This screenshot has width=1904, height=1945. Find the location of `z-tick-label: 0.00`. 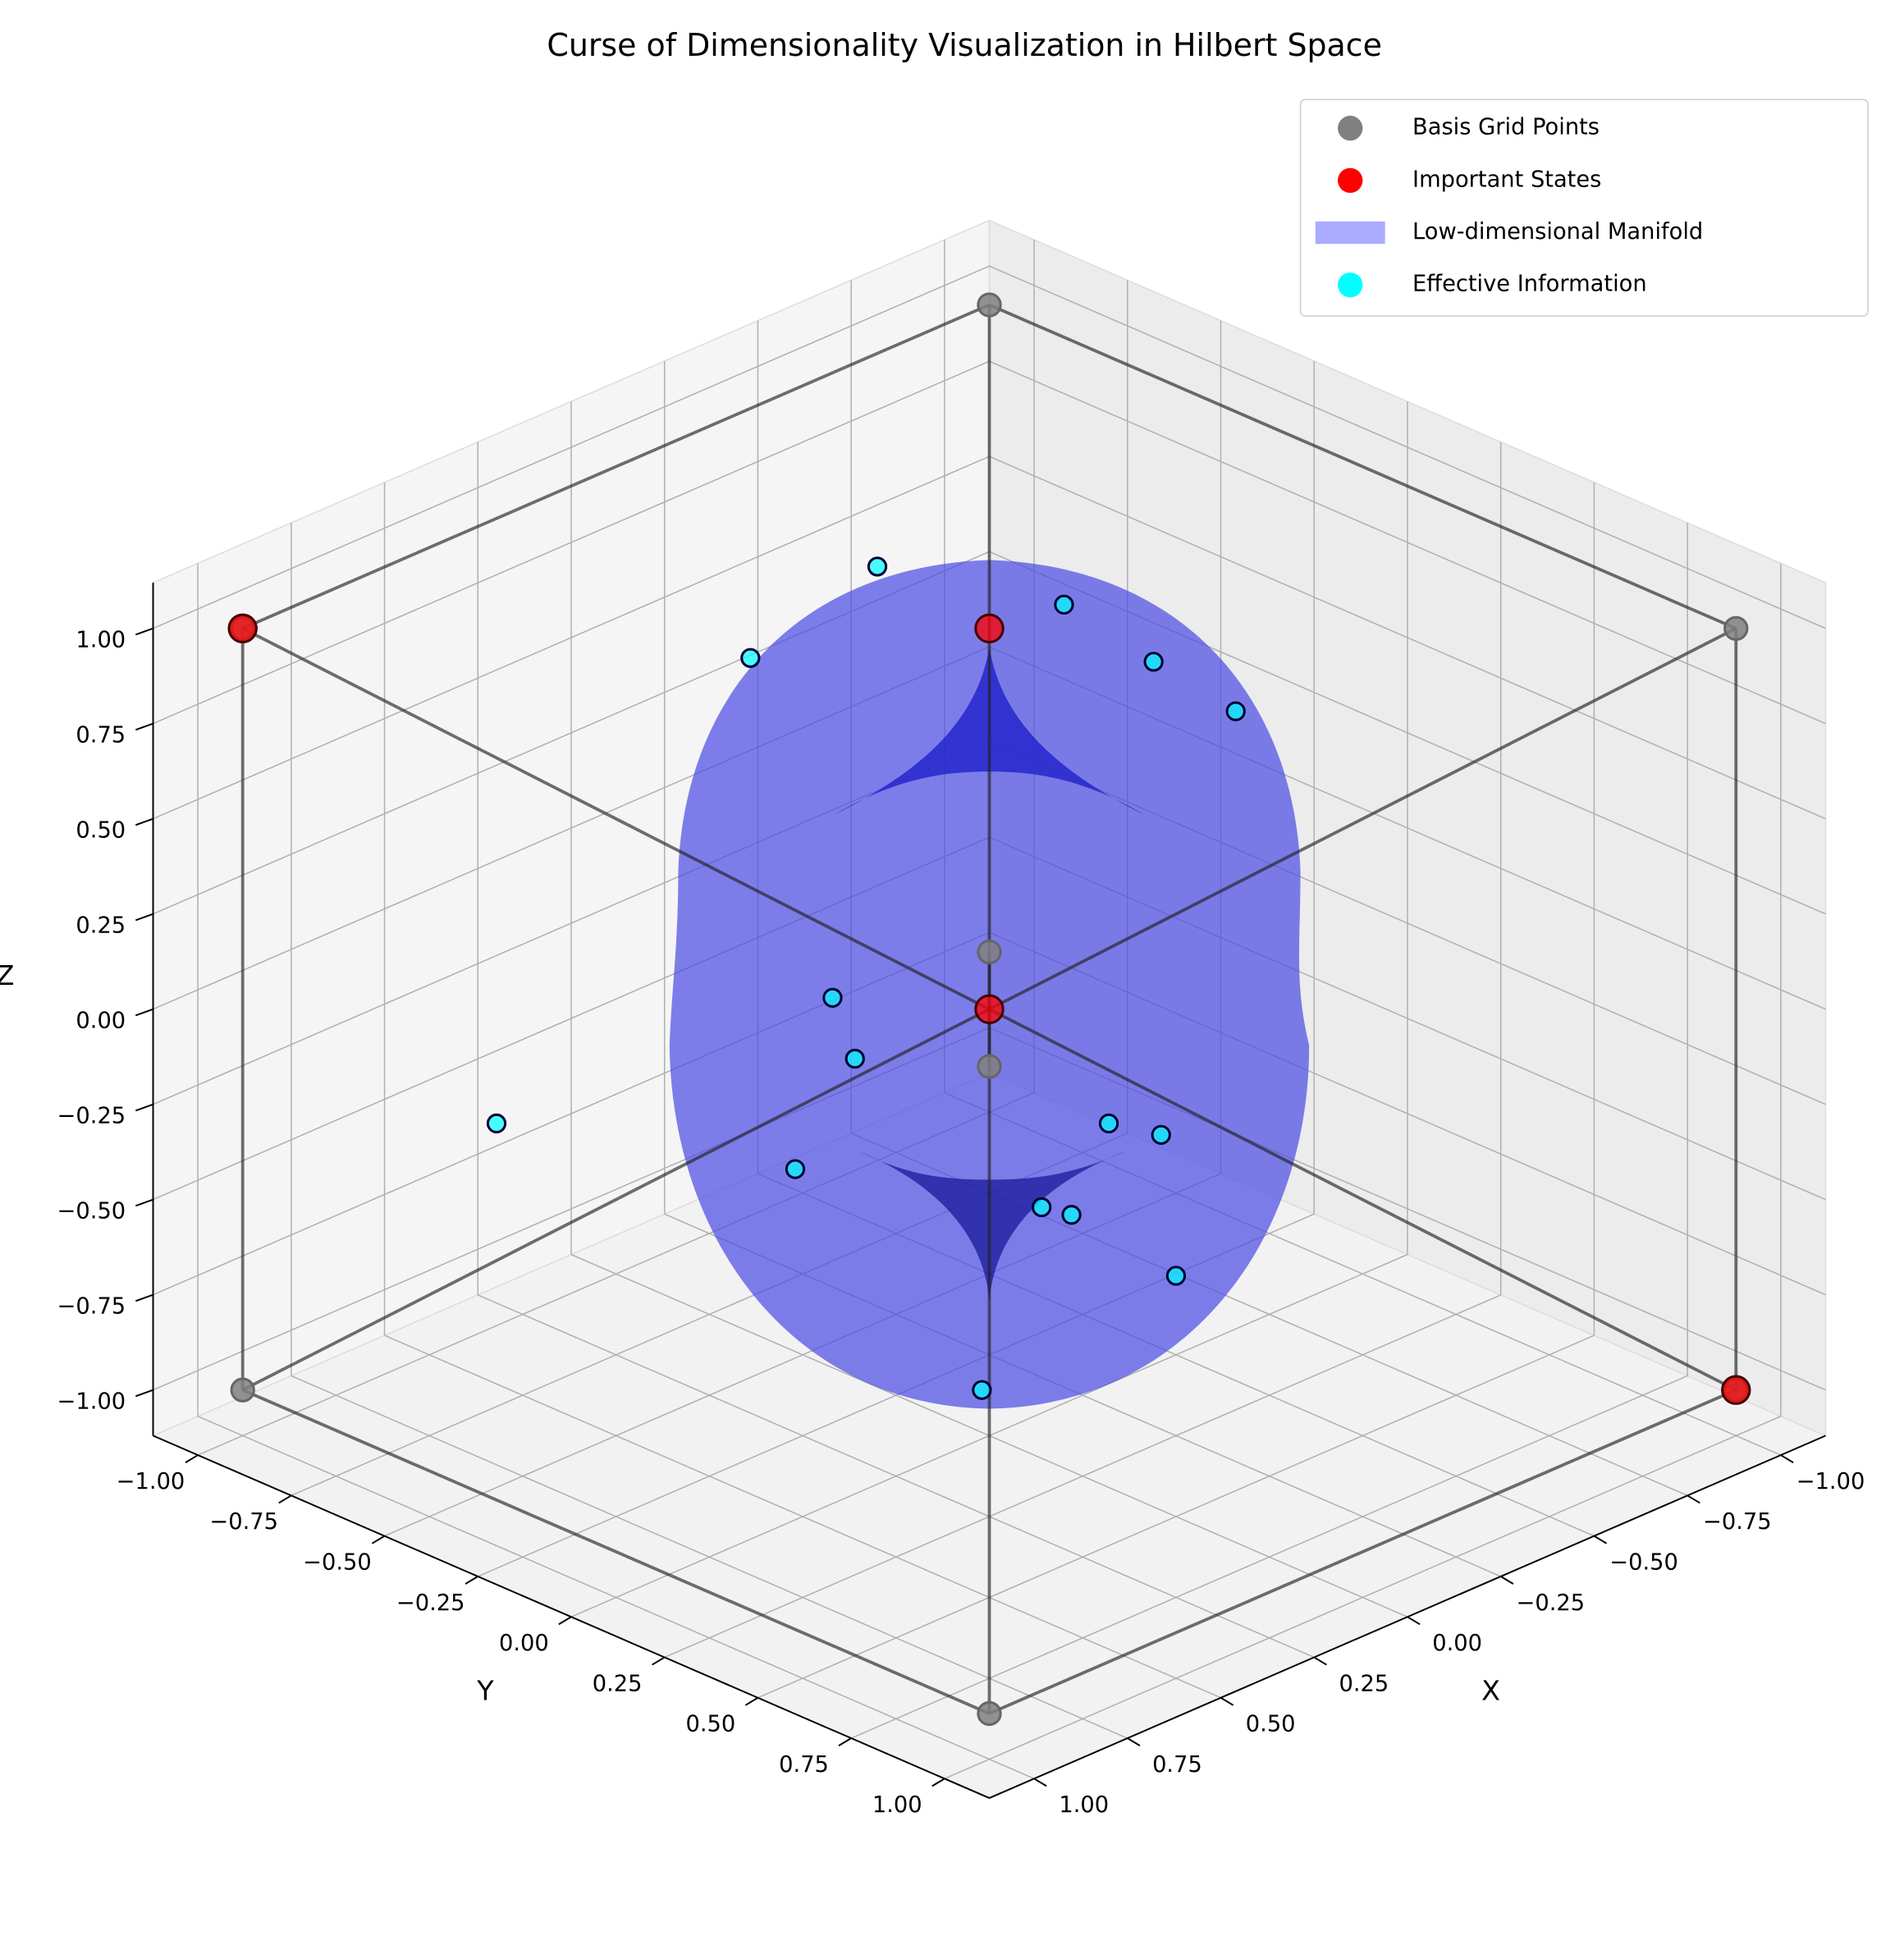

z-tick-label: 0.00 is located at coordinates (101, 1020).